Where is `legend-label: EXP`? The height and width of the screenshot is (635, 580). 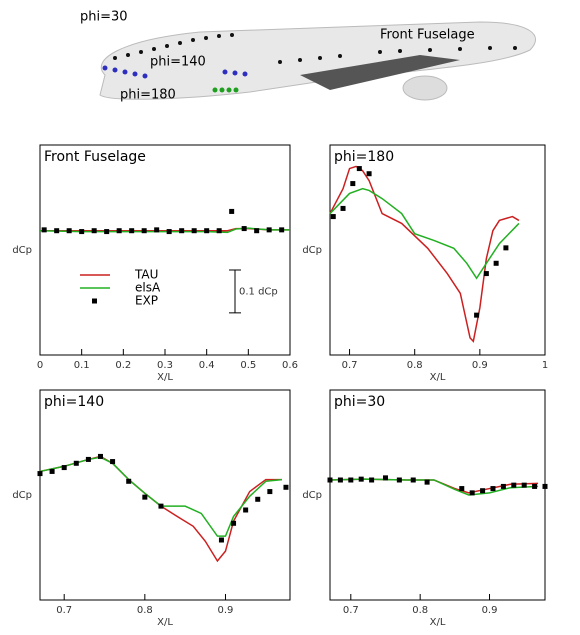
legend-label: EXP is located at coordinates (146, 301).